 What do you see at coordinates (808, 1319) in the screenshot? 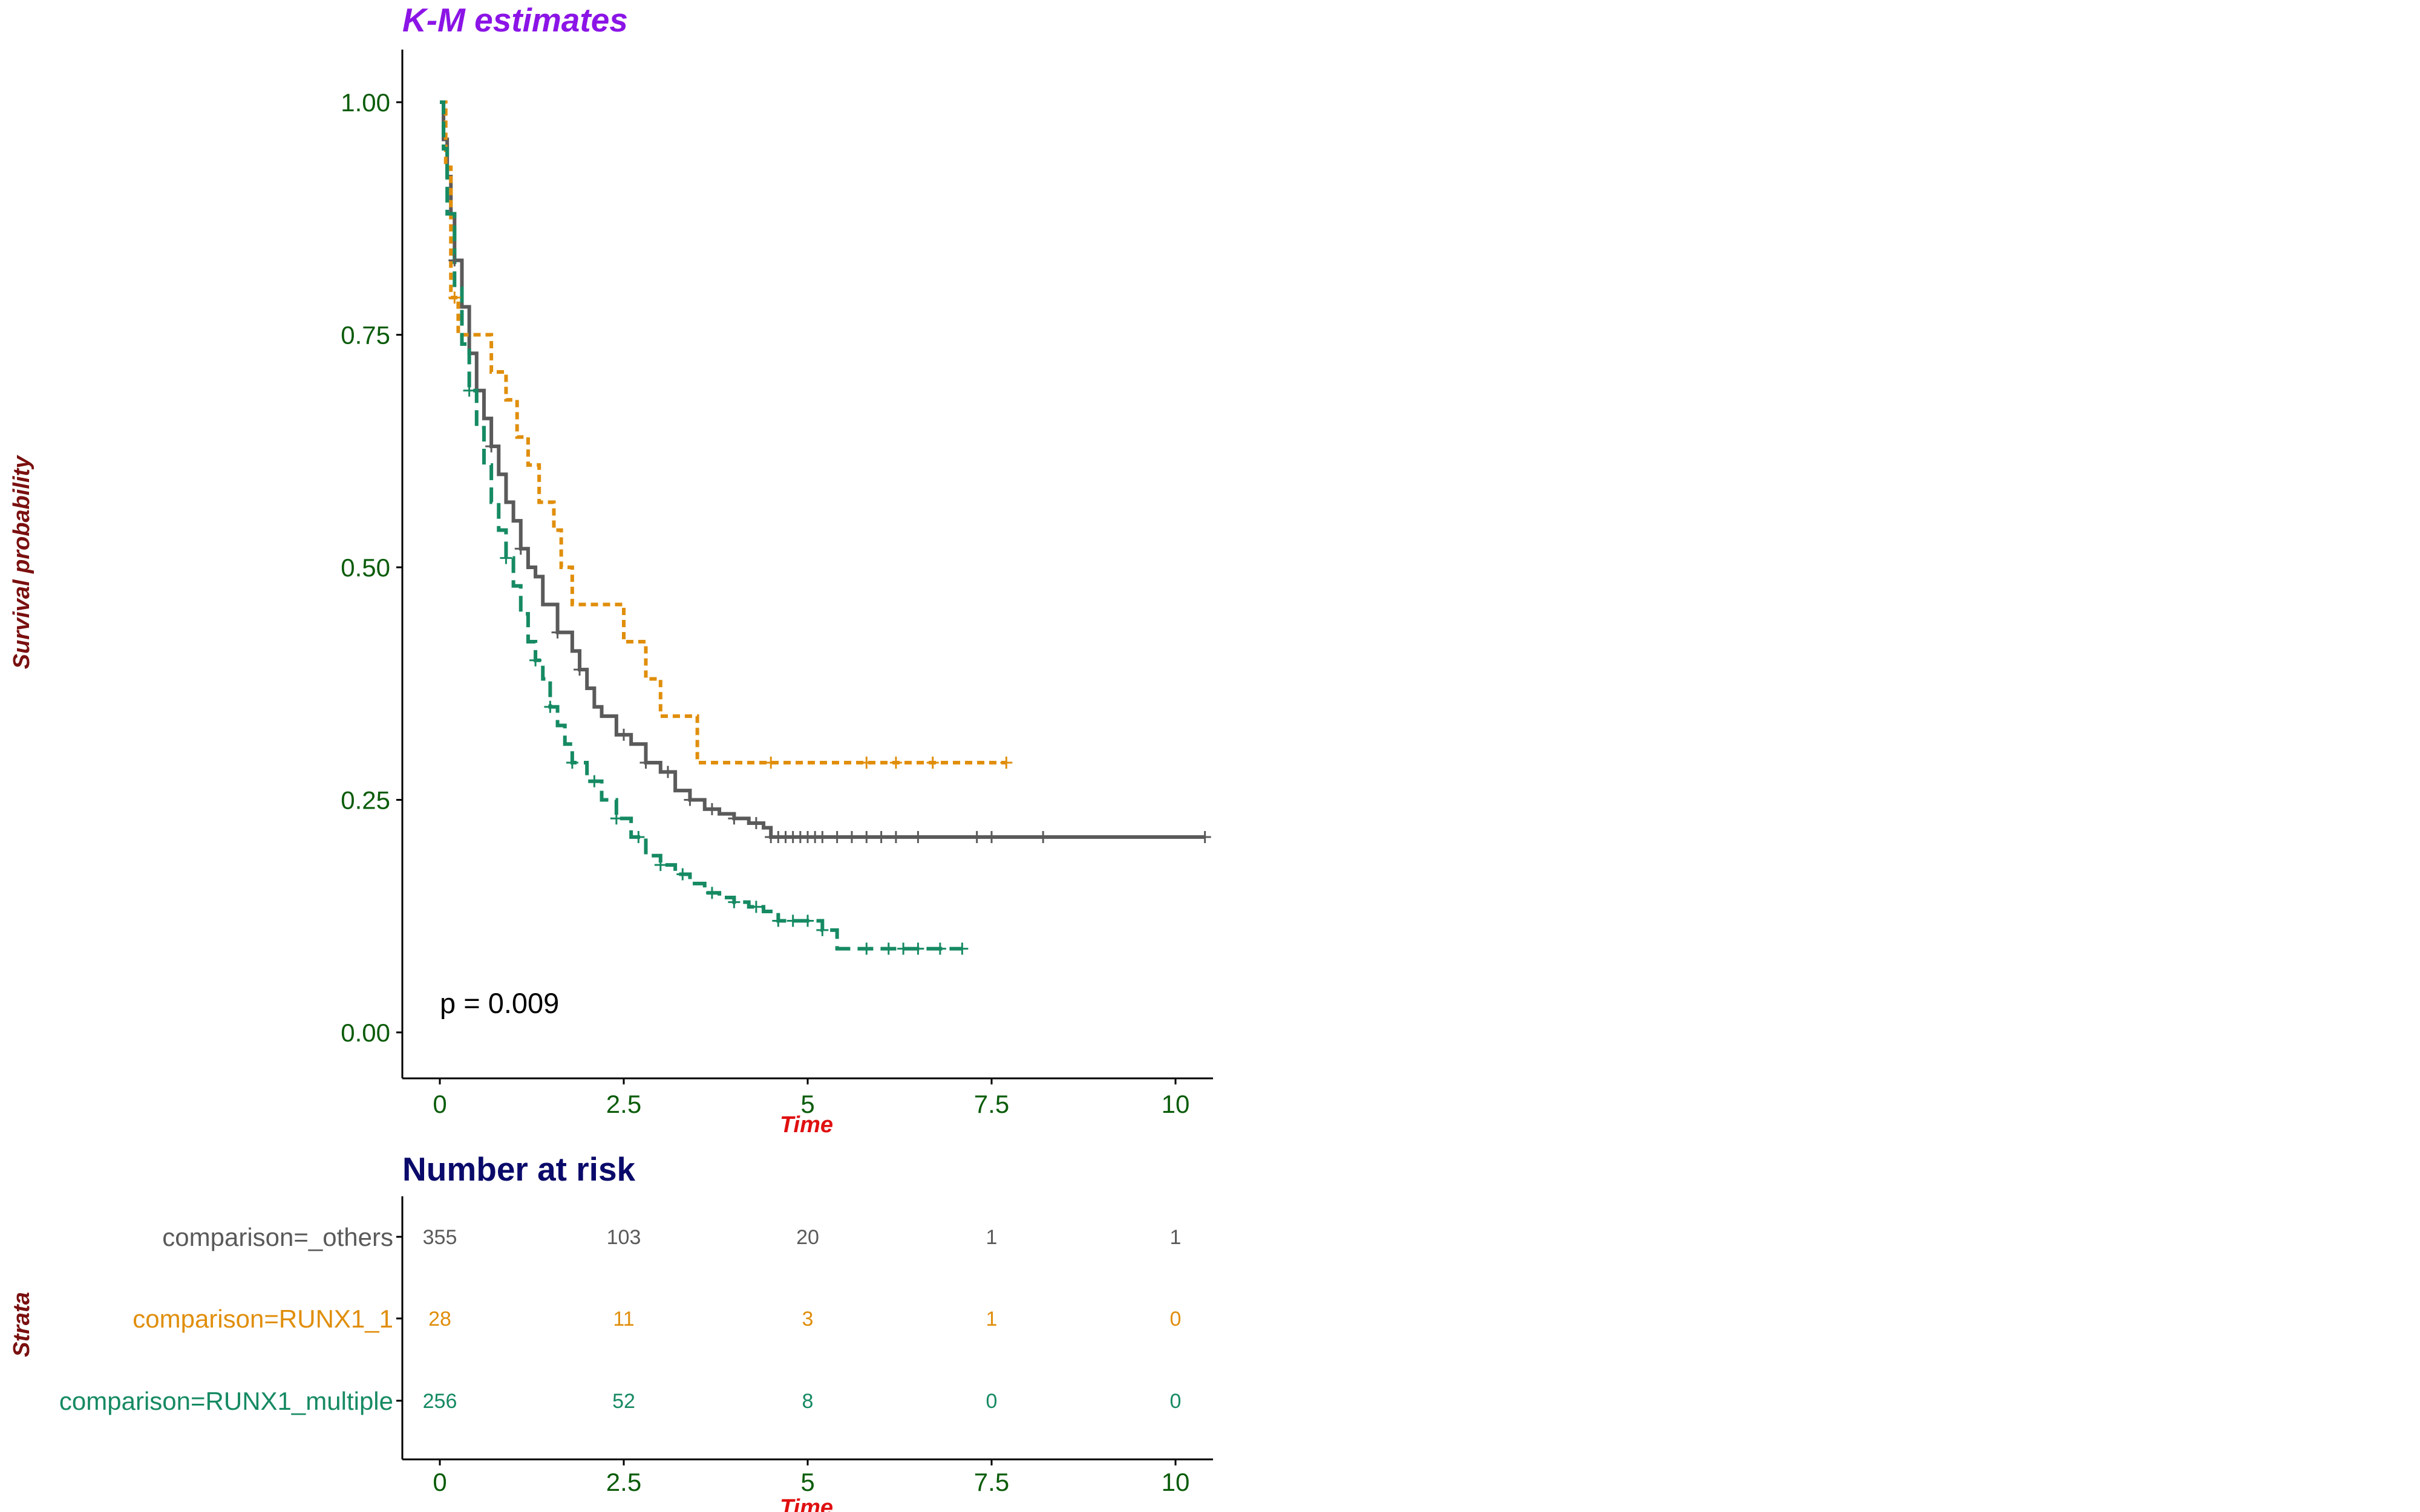
I see `risk-count-runx1_1: 3` at bounding box center [808, 1319].